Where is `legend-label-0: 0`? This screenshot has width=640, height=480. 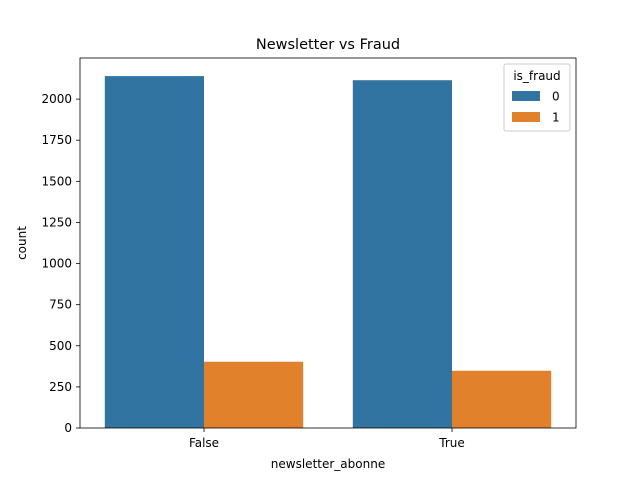 legend-label-0: 0 is located at coordinates (556, 97).